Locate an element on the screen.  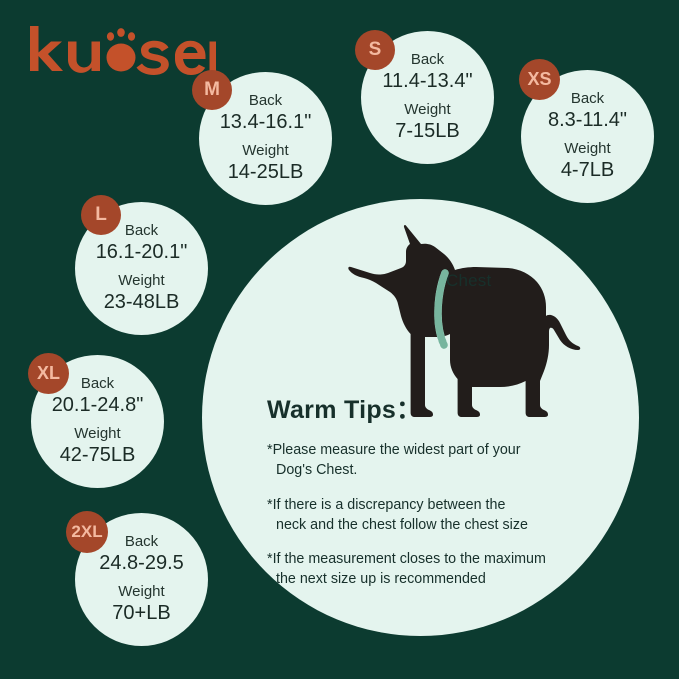
size-xs-back-label: Back is located at coordinates (587, 99).